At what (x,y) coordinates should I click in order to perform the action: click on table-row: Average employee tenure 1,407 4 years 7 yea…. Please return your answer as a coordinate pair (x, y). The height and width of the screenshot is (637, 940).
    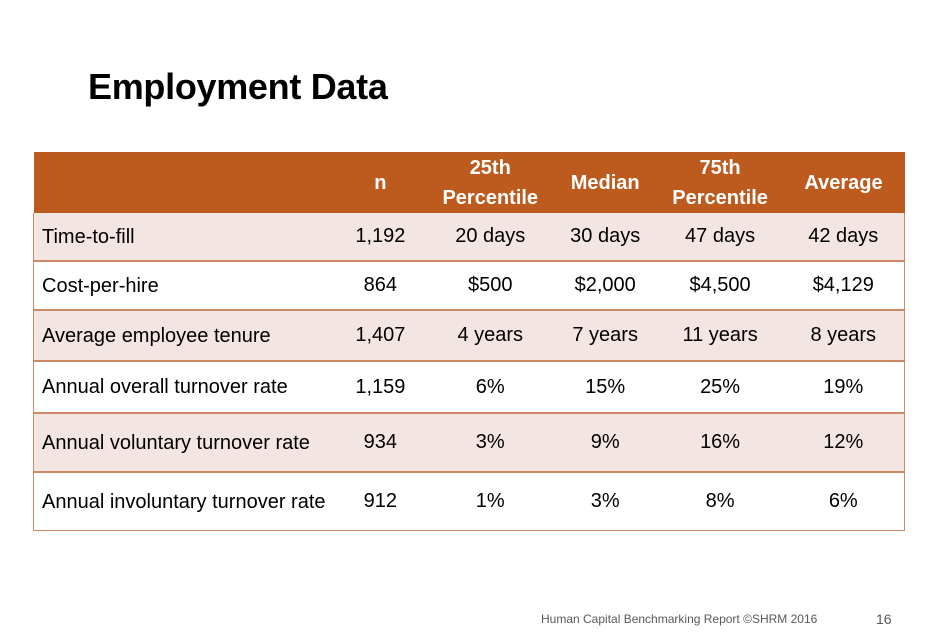
    Looking at the image, I should click on (468, 336).